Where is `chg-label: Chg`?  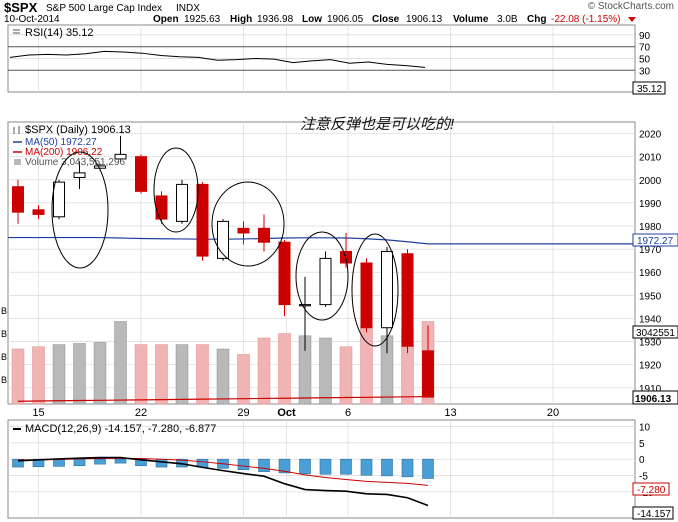
chg-label: Chg is located at coordinates (536, 19).